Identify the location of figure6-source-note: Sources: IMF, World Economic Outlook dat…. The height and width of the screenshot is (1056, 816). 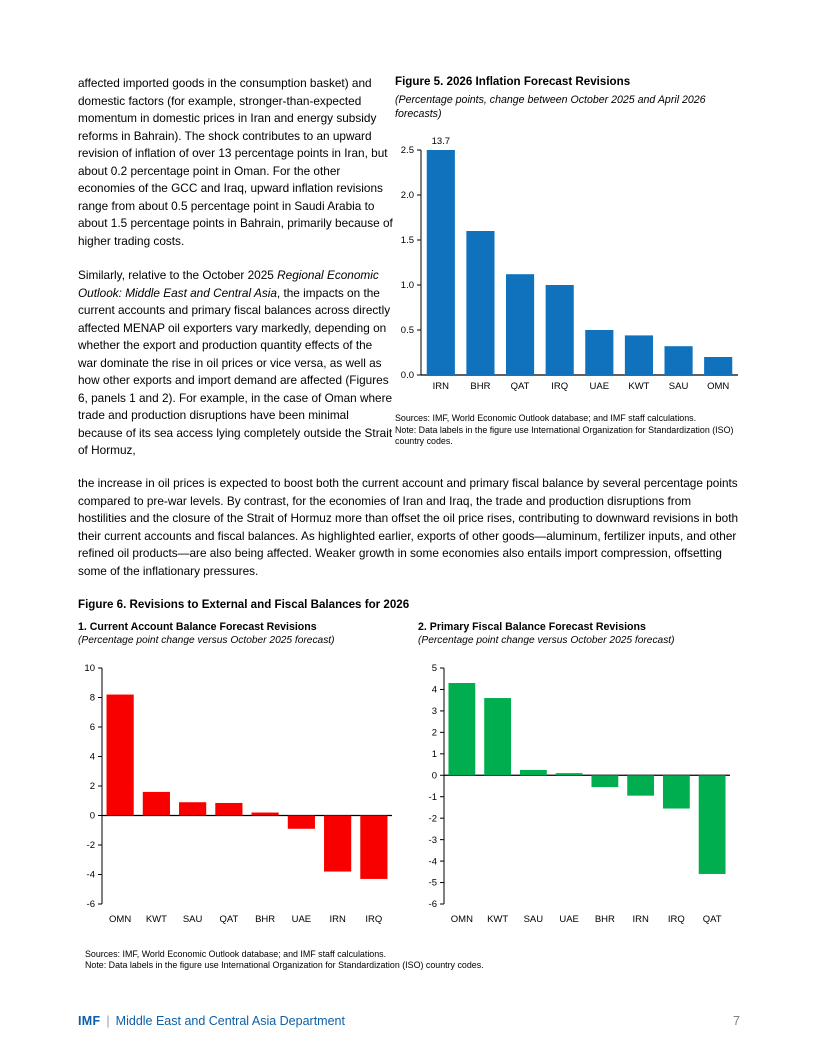
(236, 953).